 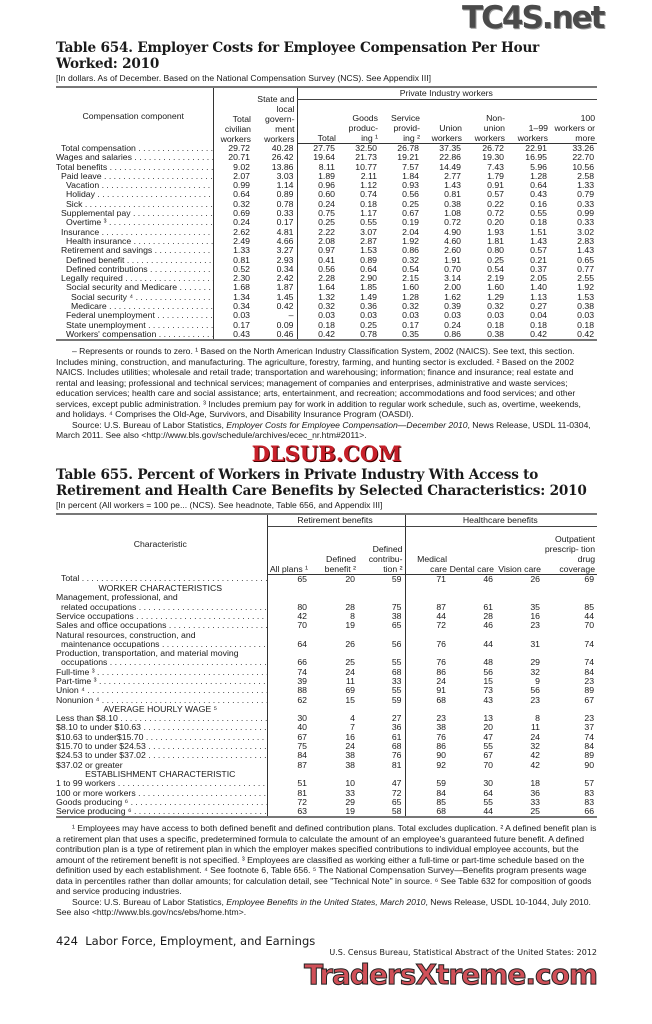 What do you see at coordinates (452, 306) in the screenshot?
I see `cell-value: 0.39` at bounding box center [452, 306].